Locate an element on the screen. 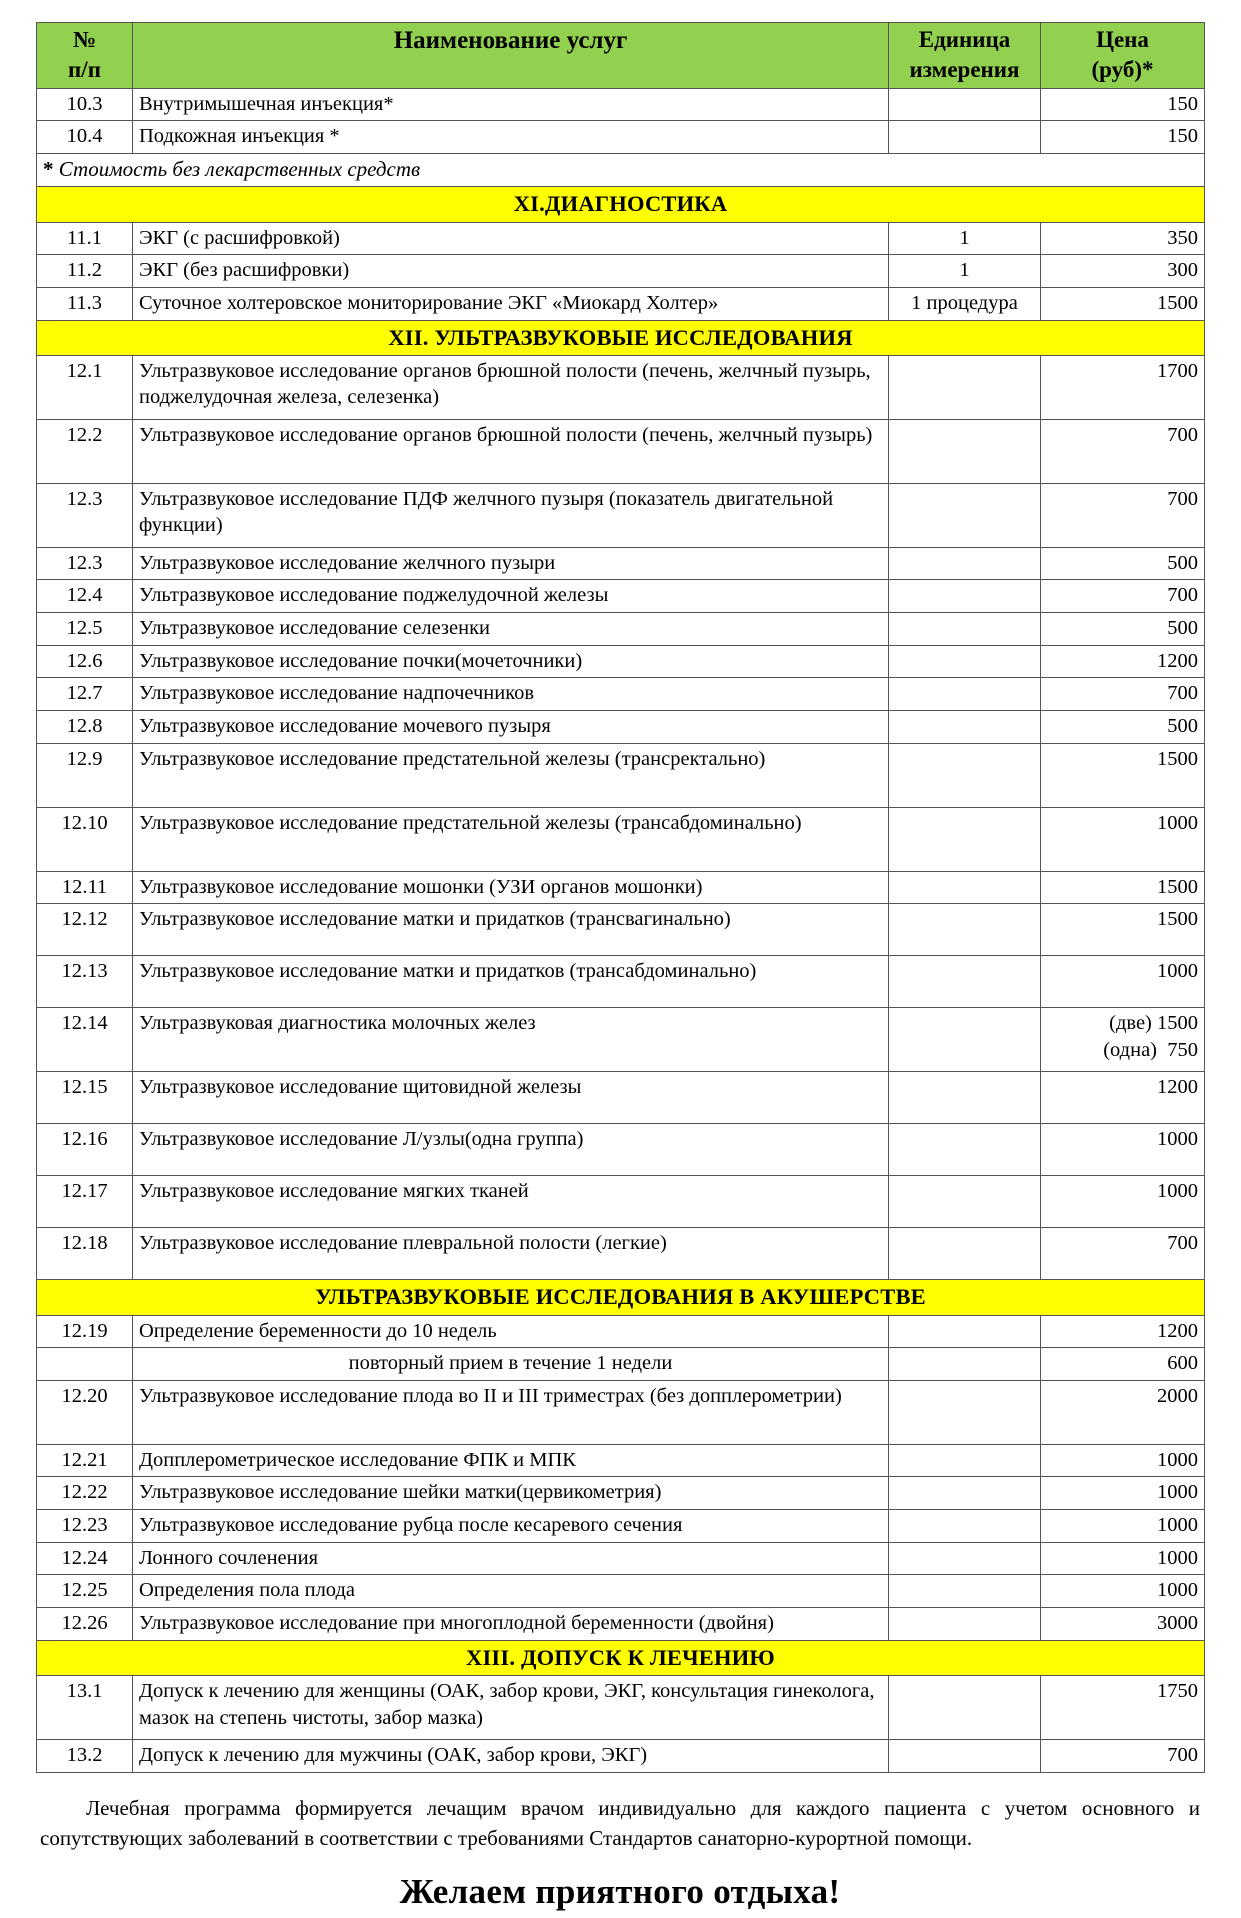 This screenshot has width=1241, height=1918. row-service-name: повторный прием в течение 1 недели is located at coordinates (510, 1364).